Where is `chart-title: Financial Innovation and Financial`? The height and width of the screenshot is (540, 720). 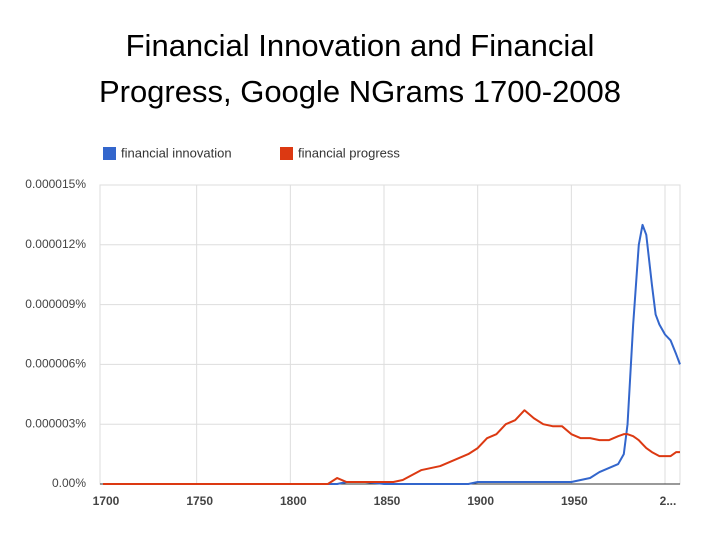 chart-title: Financial Innovation and Financial is located at coordinates (360, 45).